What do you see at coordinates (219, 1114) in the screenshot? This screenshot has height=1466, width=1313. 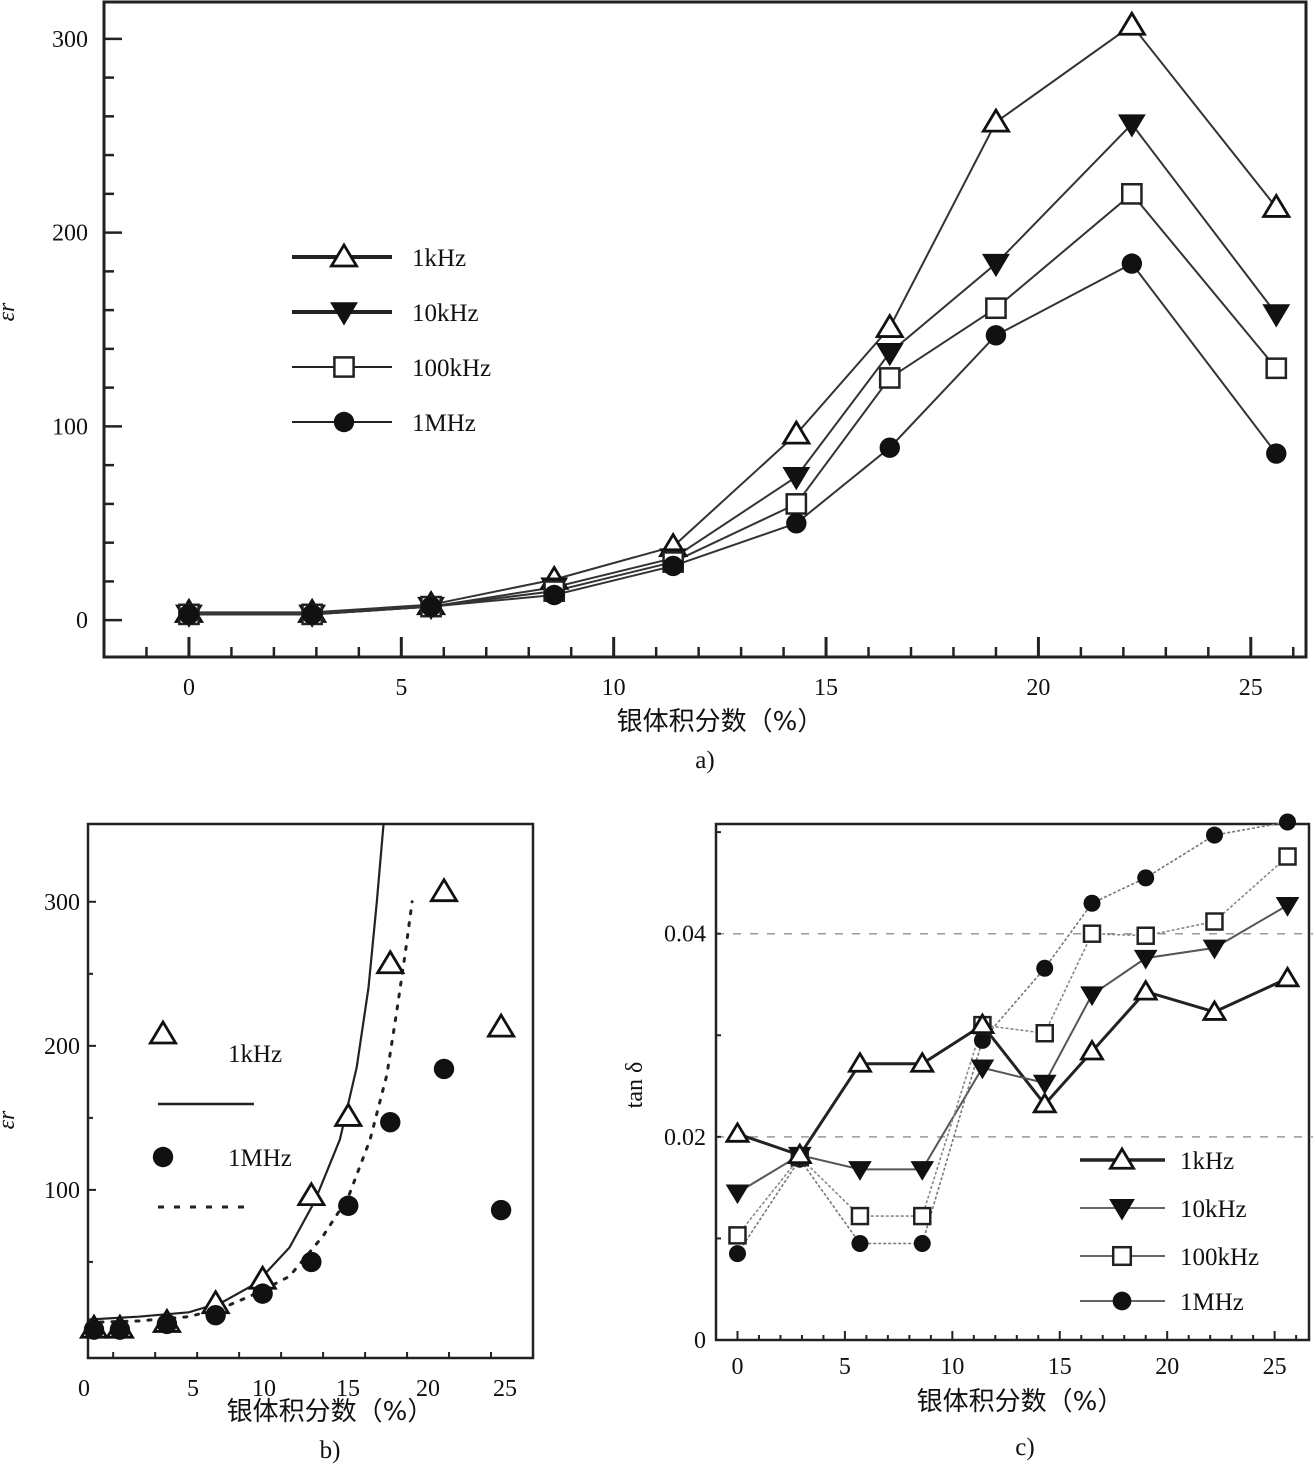 I see `legend-b: 1kHz 1MHz` at bounding box center [219, 1114].